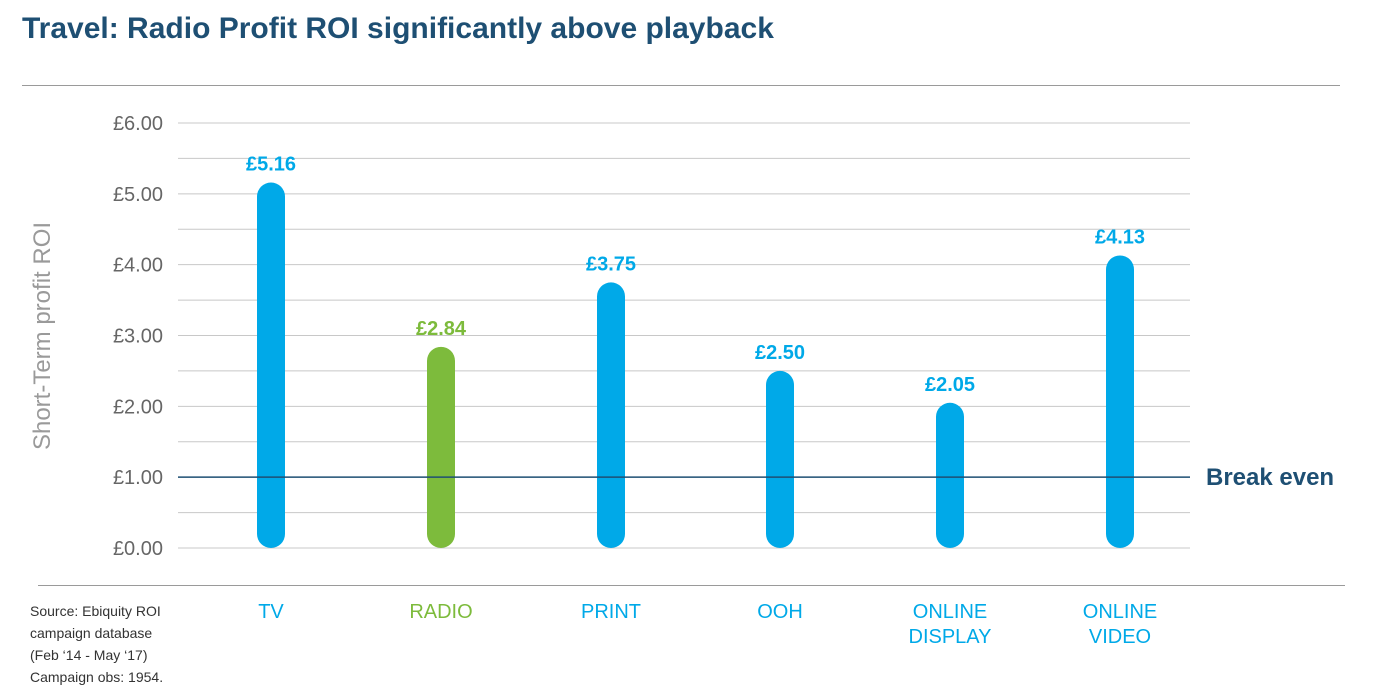  What do you see at coordinates (950, 385) in the screenshot?
I see `bar-value-label: £2.05` at bounding box center [950, 385].